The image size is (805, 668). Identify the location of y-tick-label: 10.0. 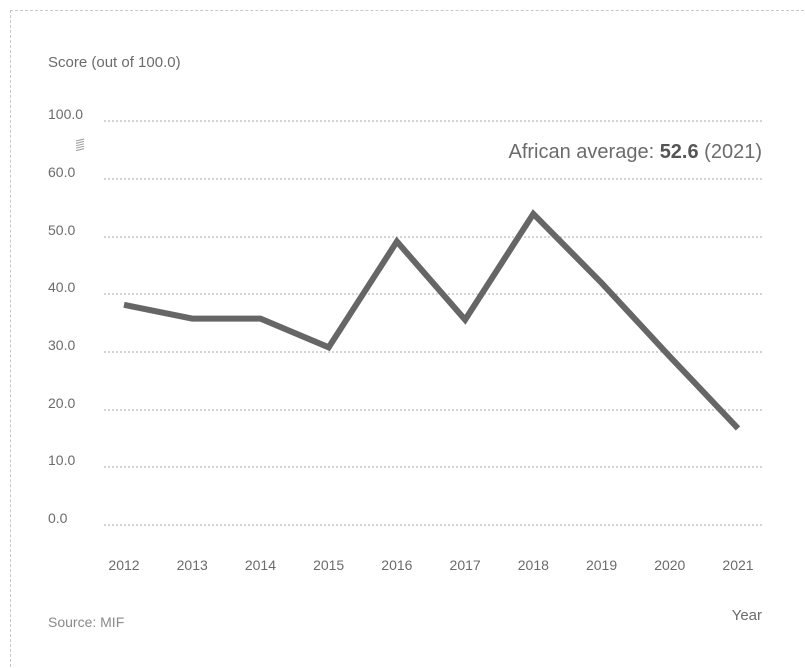
(61, 460).